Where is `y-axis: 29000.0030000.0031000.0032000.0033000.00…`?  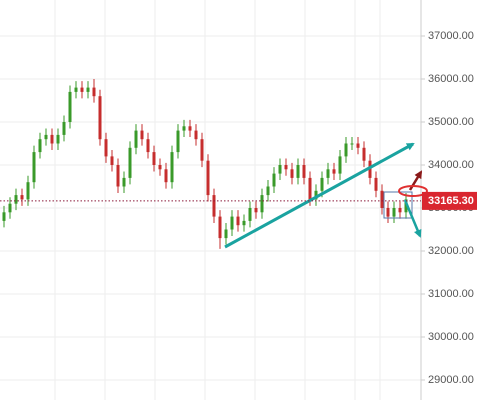 y-axis: 29000.0030000.0031000.0032000.0033000.00… is located at coordinates (447, 208).